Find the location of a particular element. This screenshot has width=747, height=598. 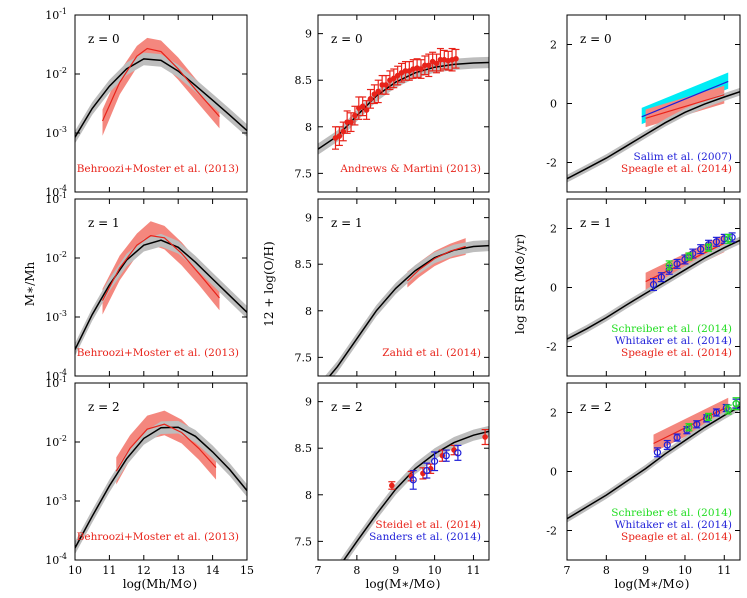

y-tick-label: 10⁻⁴ is located at coordinates (56, 559).